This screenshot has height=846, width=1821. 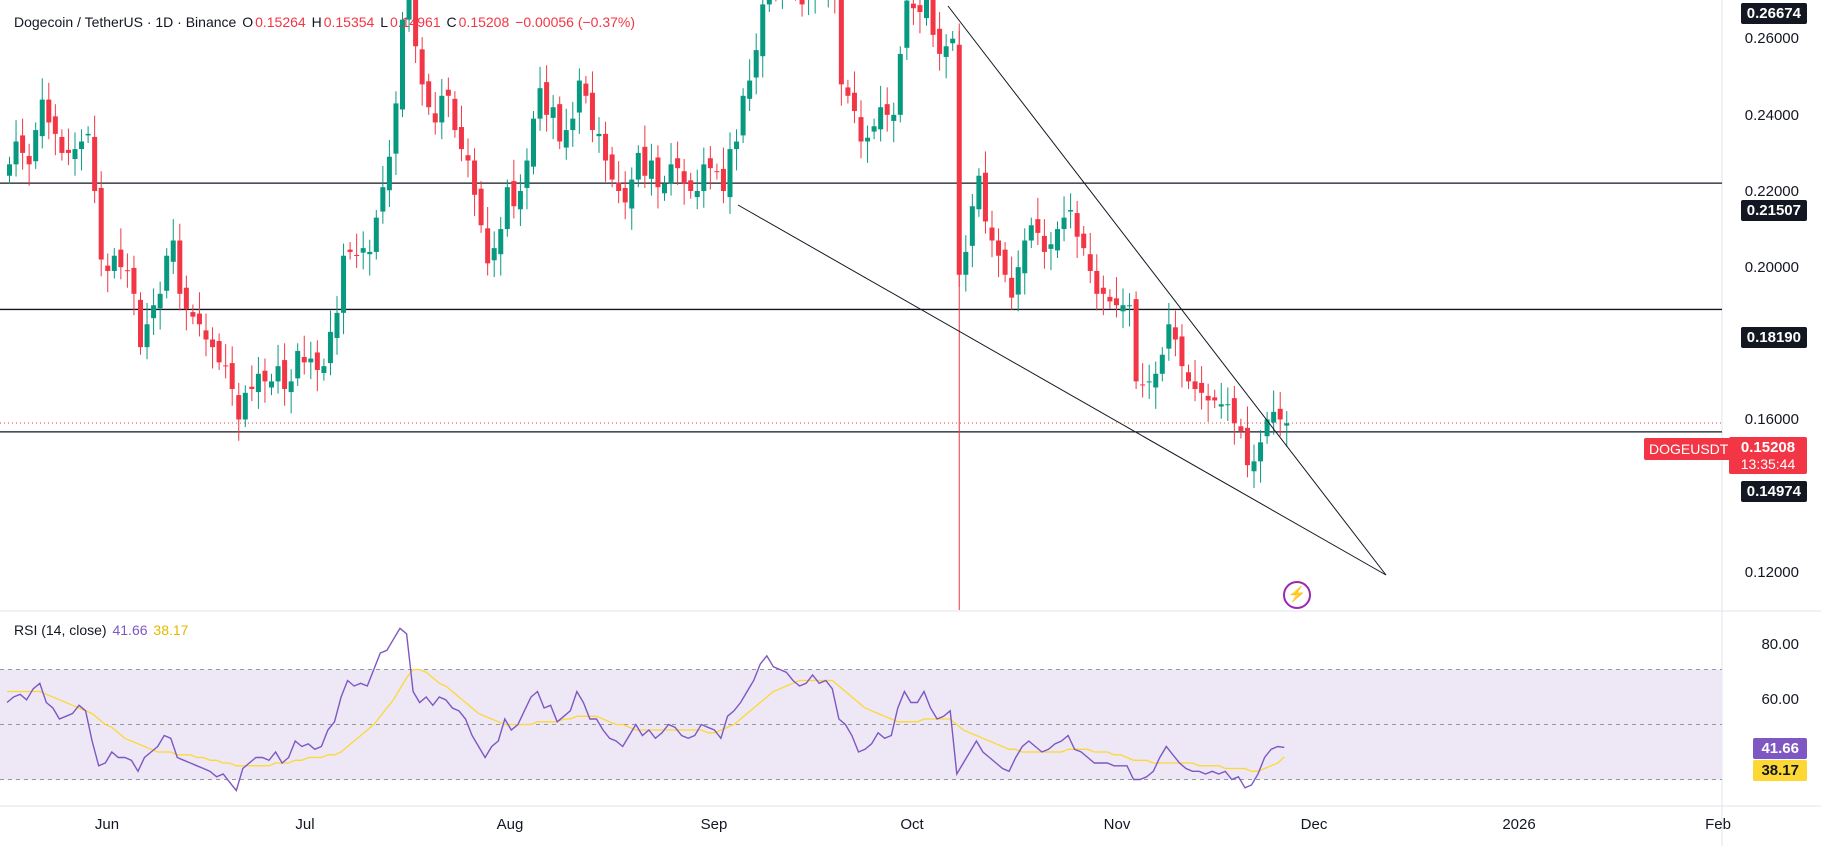 What do you see at coordinates (1771, 267) in the screenshot?
I see `price-tick: 0.20000` at bounding box center [1771, 267].